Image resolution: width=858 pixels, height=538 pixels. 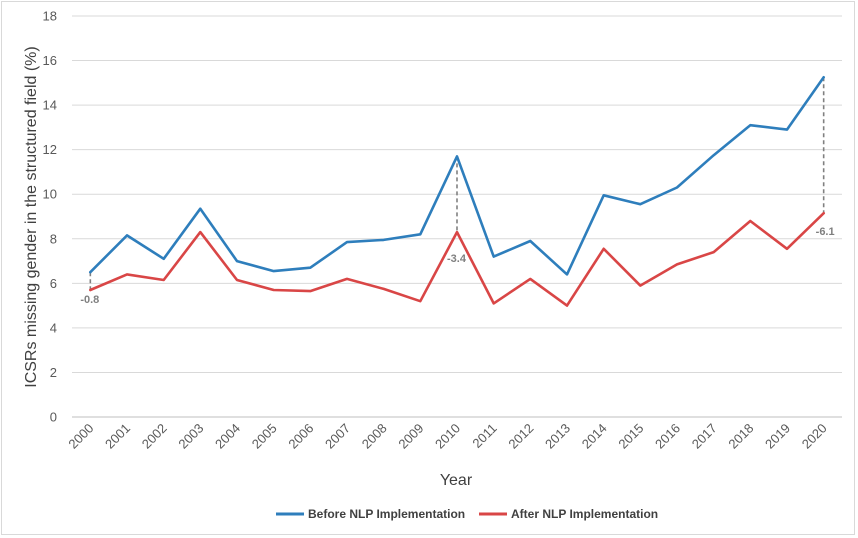 What do you see at coordinates (53, 372) in the screenshot?
I see `y-tick-label: 2` at bounding box center [53, 372].